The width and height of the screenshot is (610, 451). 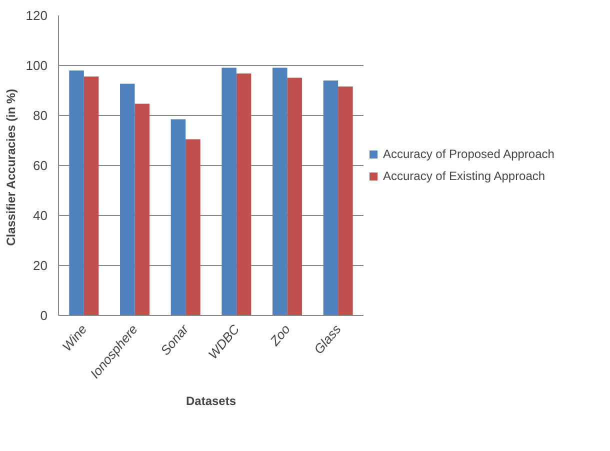 I want to click on x-tick-label: Zoo, so click(x=279, y=336).